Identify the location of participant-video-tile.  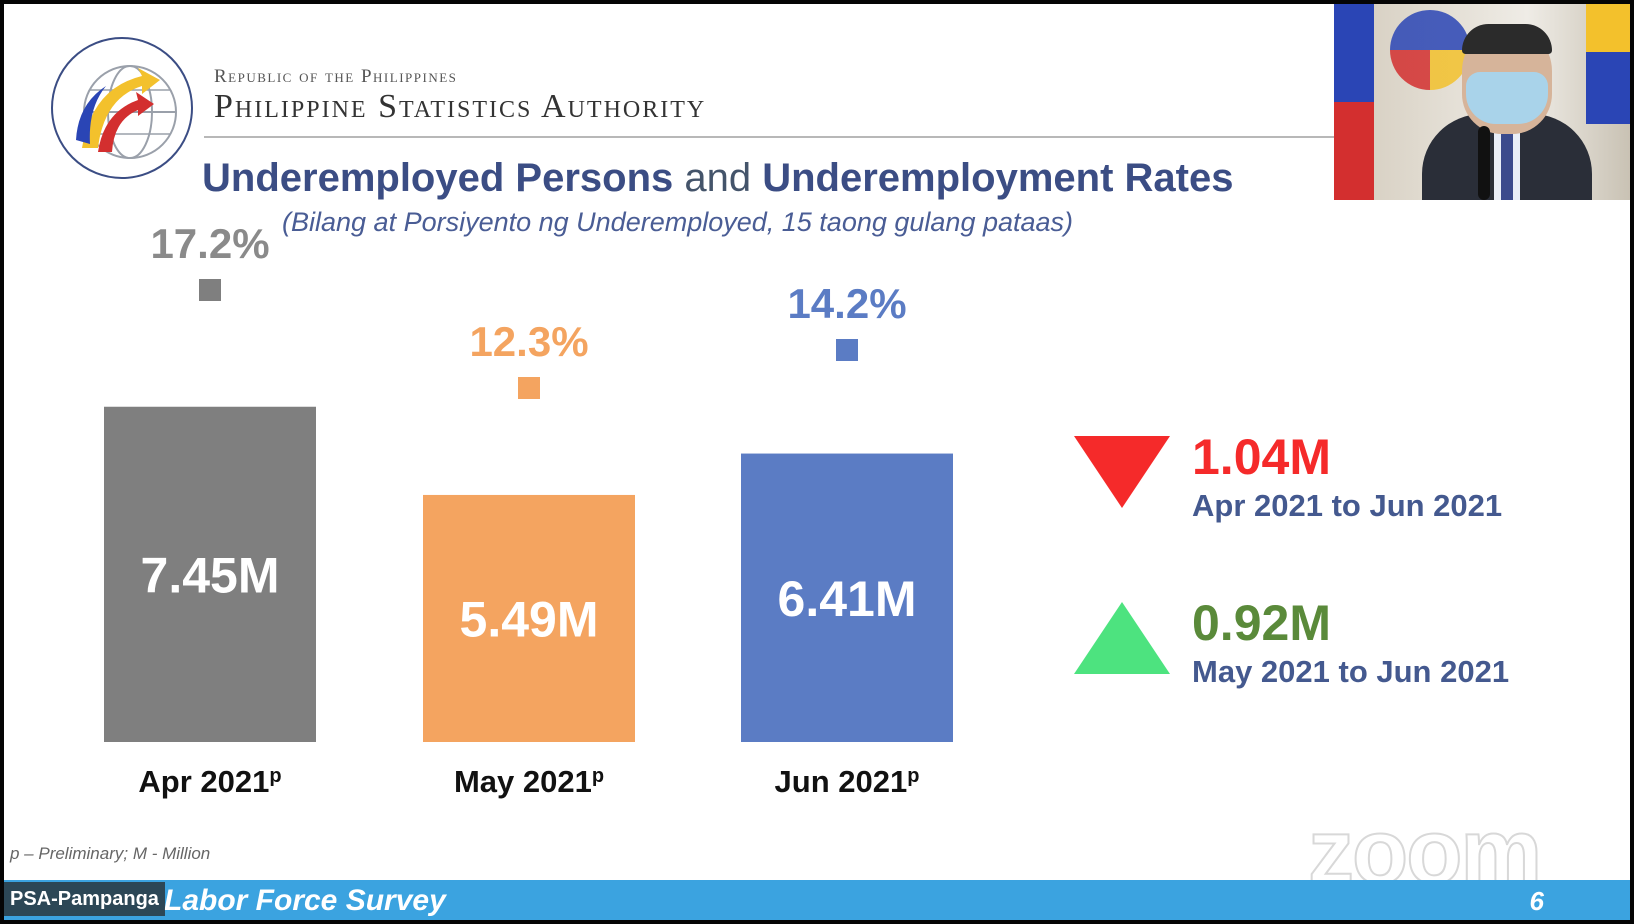
(1482, 102).